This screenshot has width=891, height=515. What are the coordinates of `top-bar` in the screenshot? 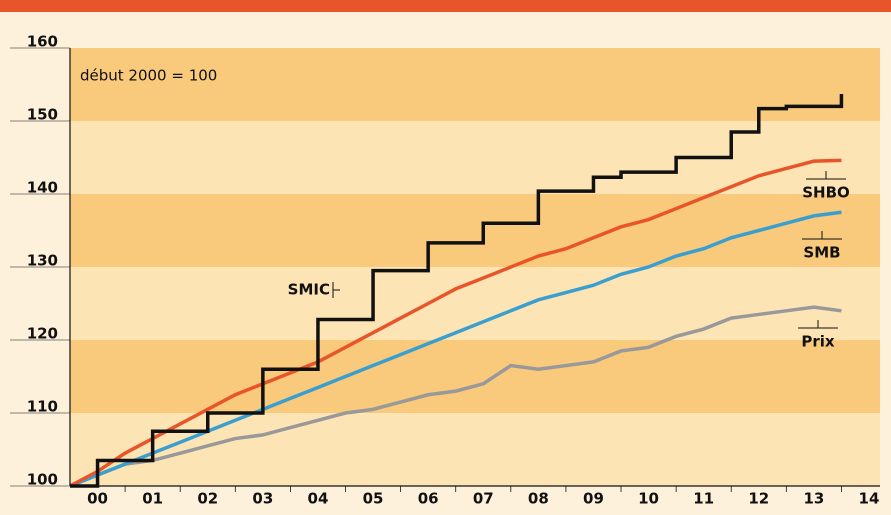 It's located at (445, 6).